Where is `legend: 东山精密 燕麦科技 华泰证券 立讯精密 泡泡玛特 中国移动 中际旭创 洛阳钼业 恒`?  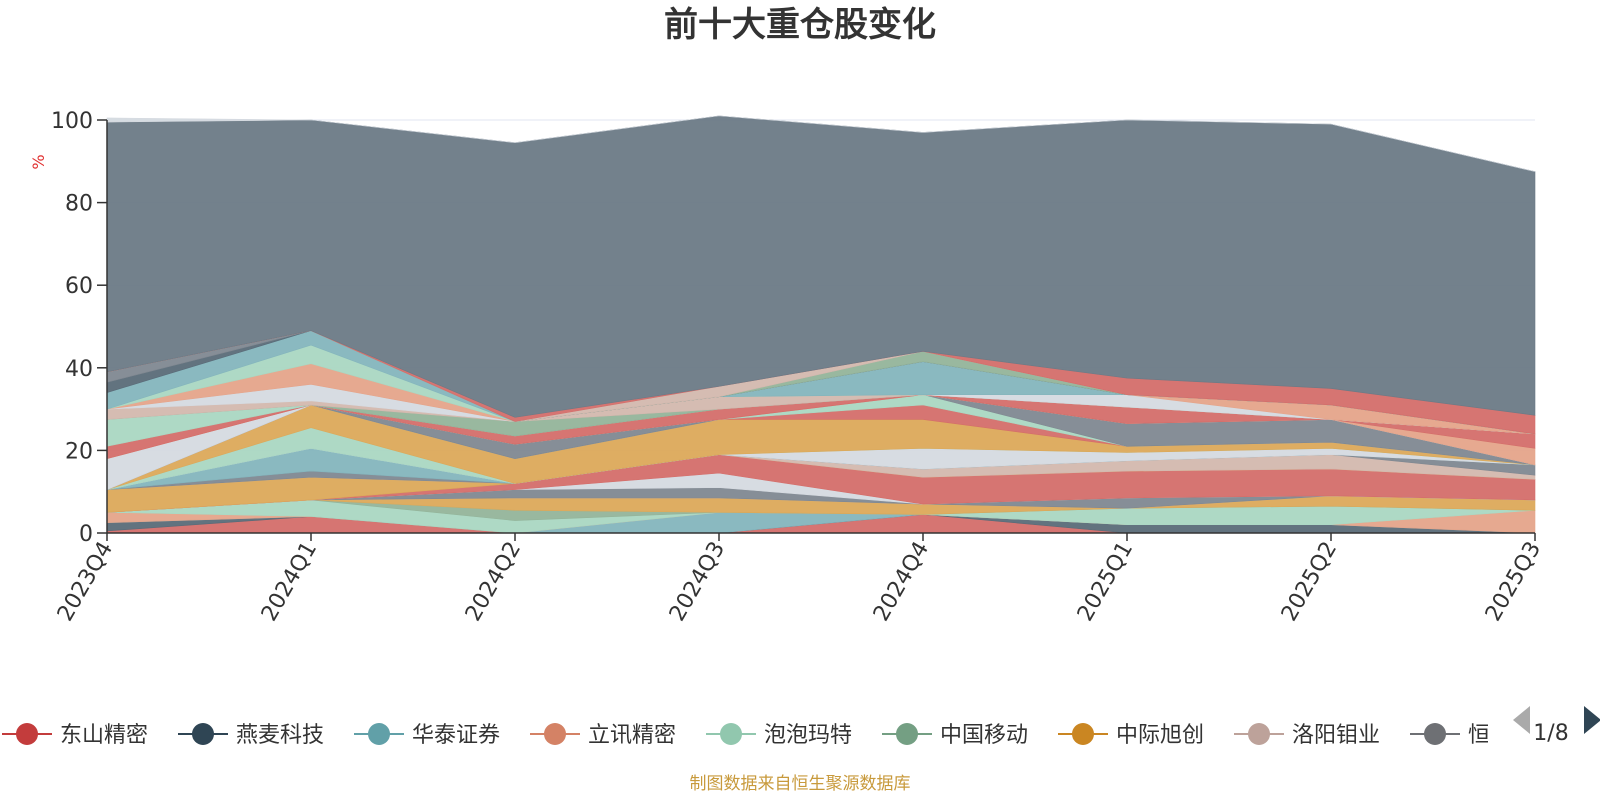 legend: 东山精密 燕麦科技 华泰证券 立讯精密 泡泡玛特 中国移动 中际旭创 洛阳钼业 恒 is located at coordinates (746, 735).